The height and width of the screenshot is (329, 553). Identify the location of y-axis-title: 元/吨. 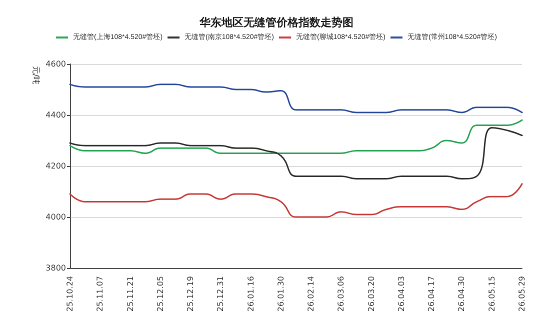
(36, 75).